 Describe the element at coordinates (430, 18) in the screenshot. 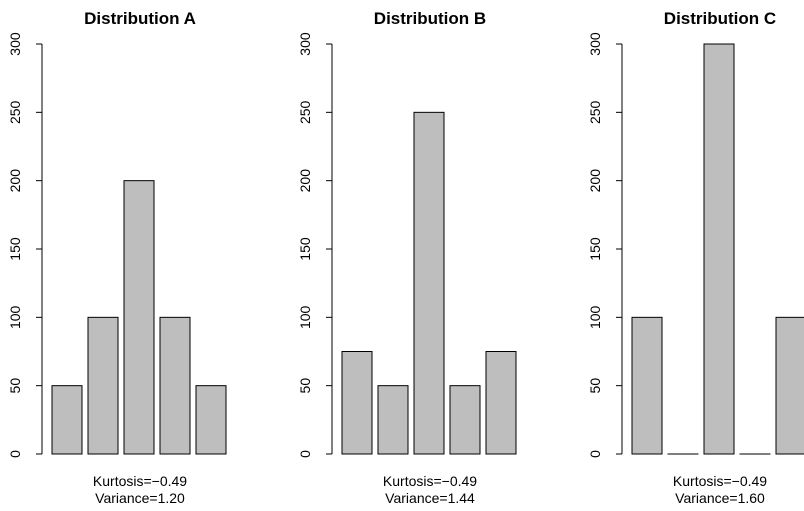

I see `panel-title: Distribution B` at that location.